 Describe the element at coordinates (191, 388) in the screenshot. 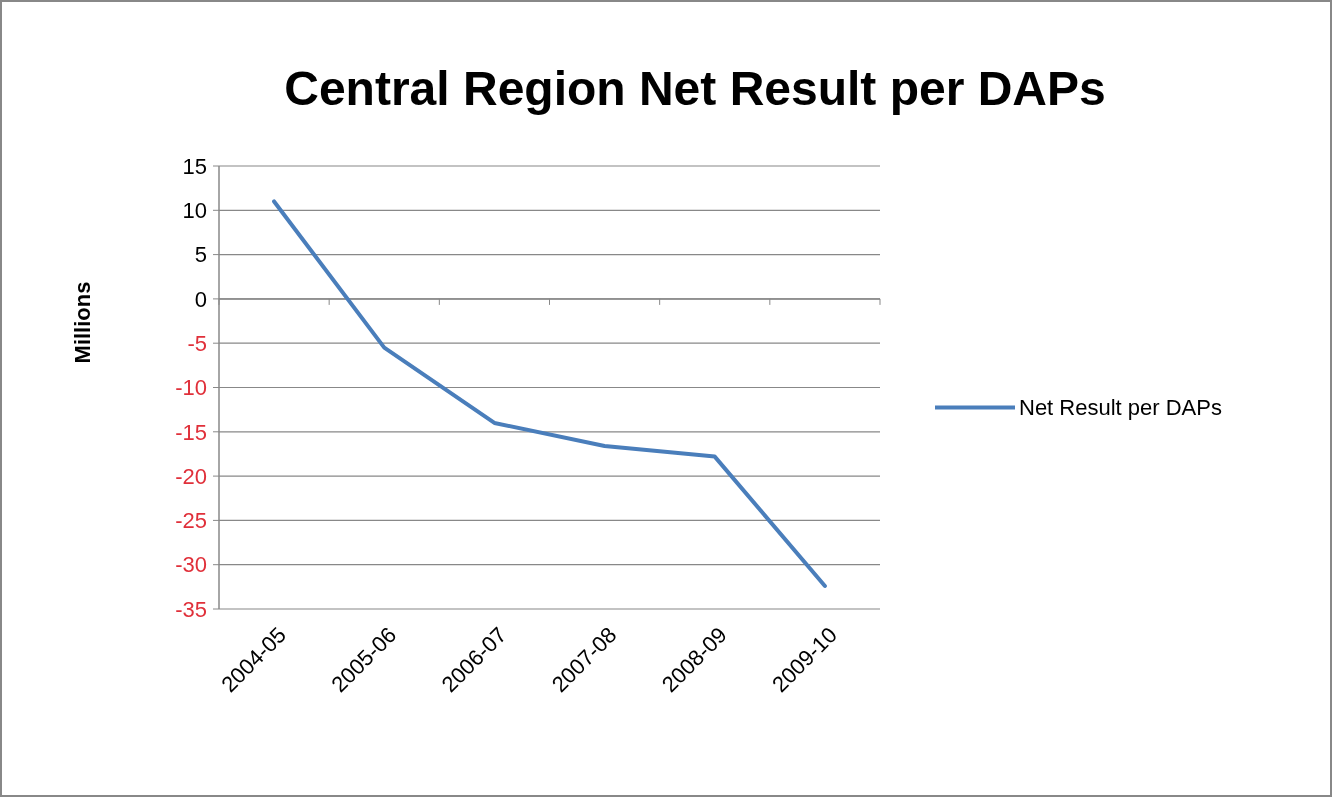

I see `y-tick-label: -10` at that location.